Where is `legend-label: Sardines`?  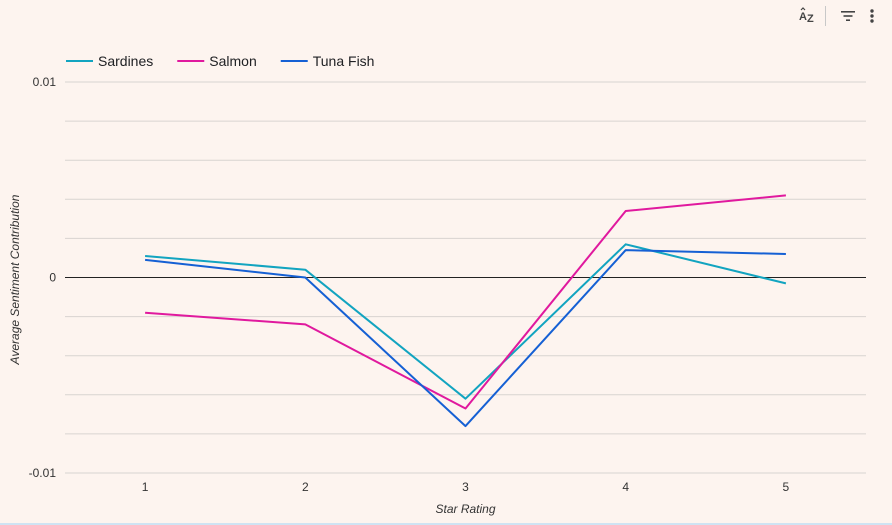
legend-label: Sardines is located at coordinates (125, 61).